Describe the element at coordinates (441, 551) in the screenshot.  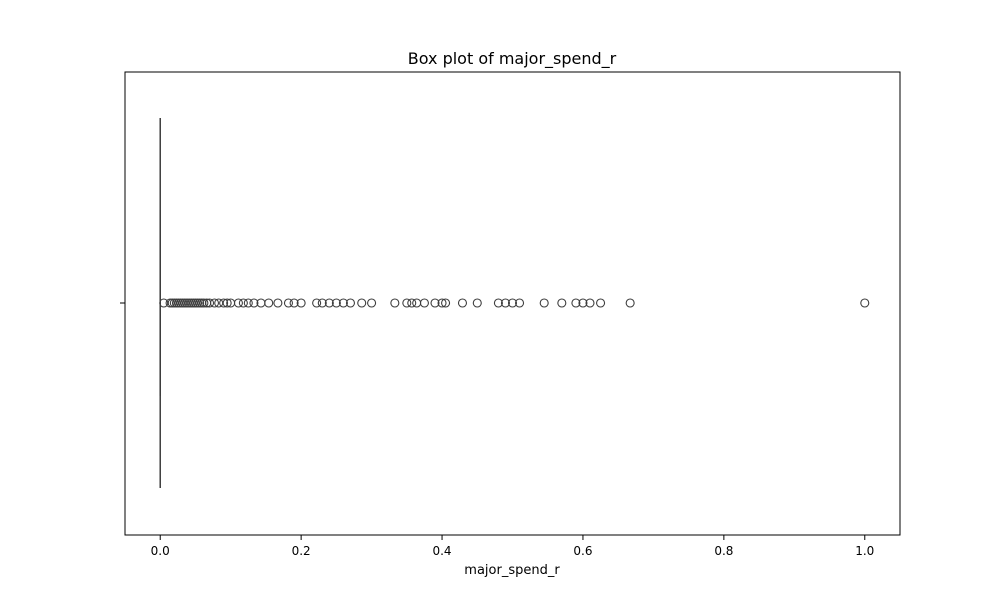
I see `x-tick-label: 0.4` at that location.